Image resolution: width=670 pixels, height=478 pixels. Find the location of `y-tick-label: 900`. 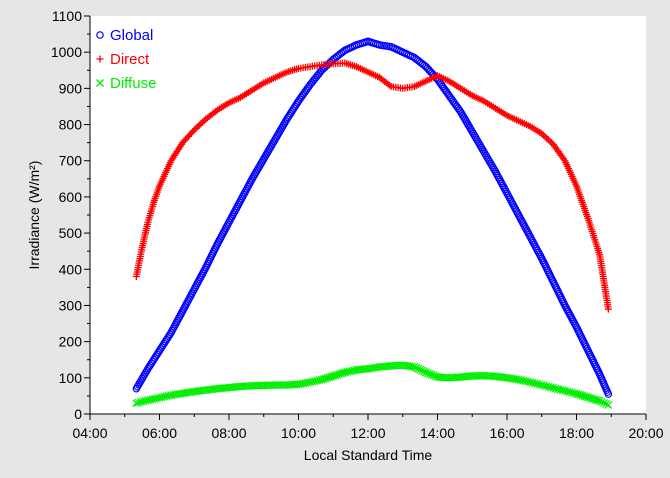

y-tick-label: 900 is located at coordinates (71, 88).